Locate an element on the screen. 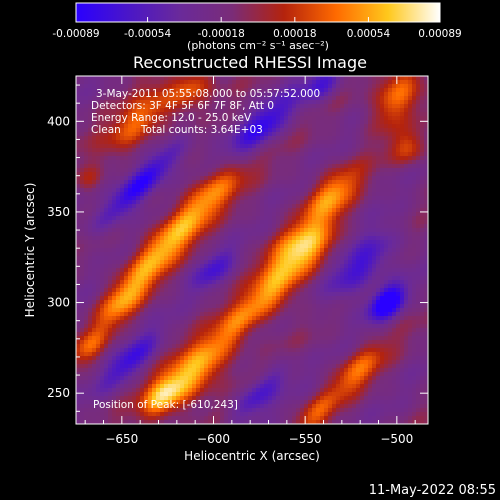 The image size is (500, 500). plot-title: Reconstructed RHESSI Image is located at coordinates (250, 62).